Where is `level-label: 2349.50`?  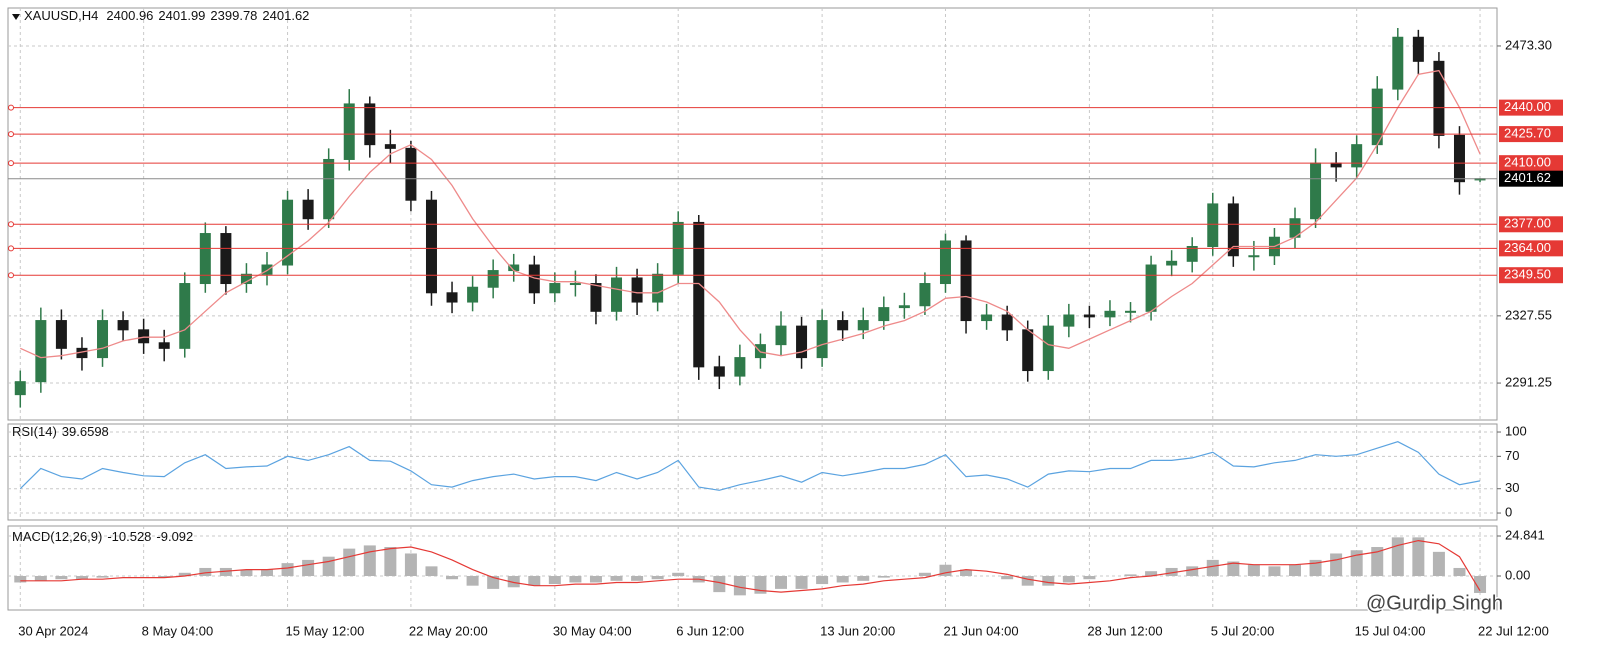
level-label: 2349.50 is located at coordinates (1527, 274).